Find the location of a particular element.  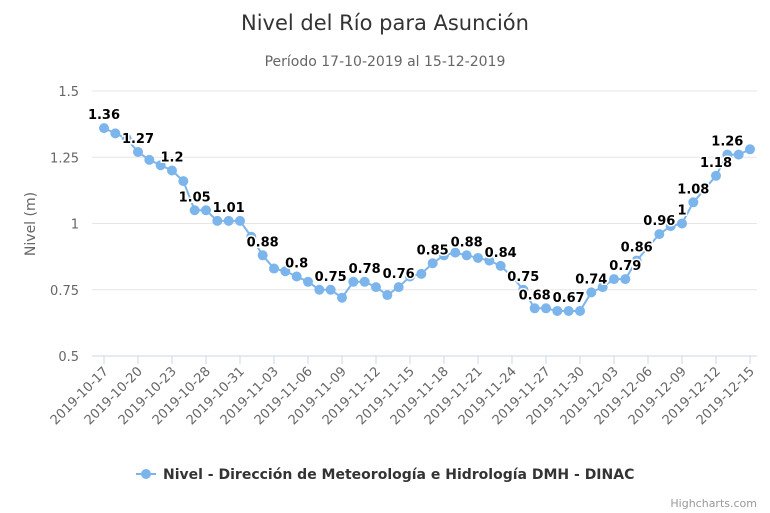

data-label: 1.2 is located at coordinates (171, 158).